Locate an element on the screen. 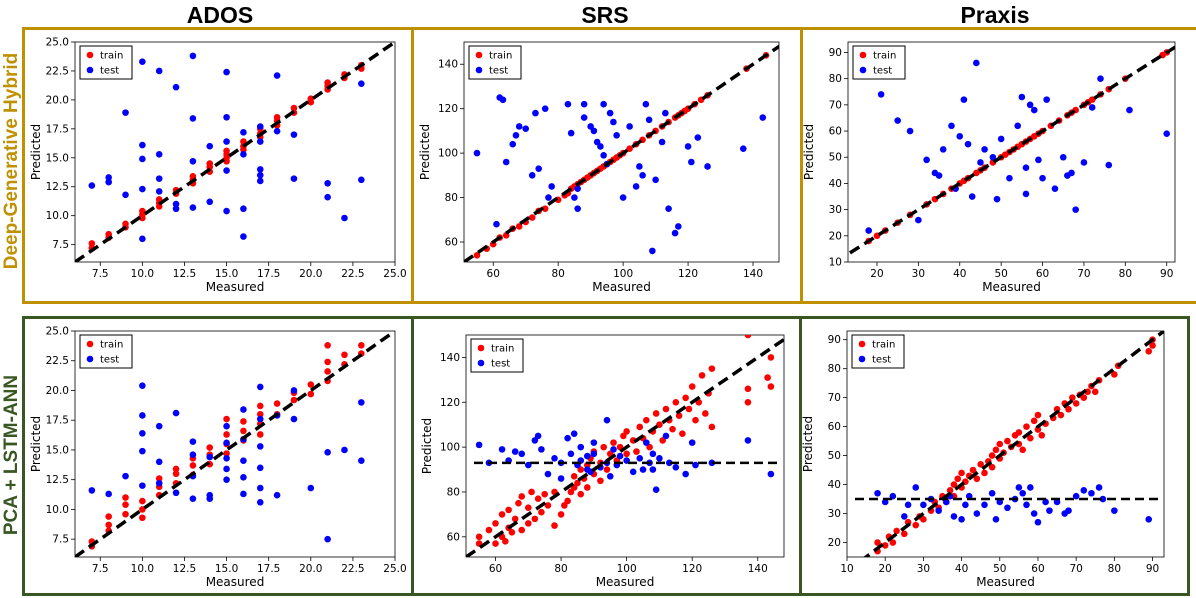 This screenshot has width=1196, height=598. x-tick-label: 60 is located at coordinates (495, 569).